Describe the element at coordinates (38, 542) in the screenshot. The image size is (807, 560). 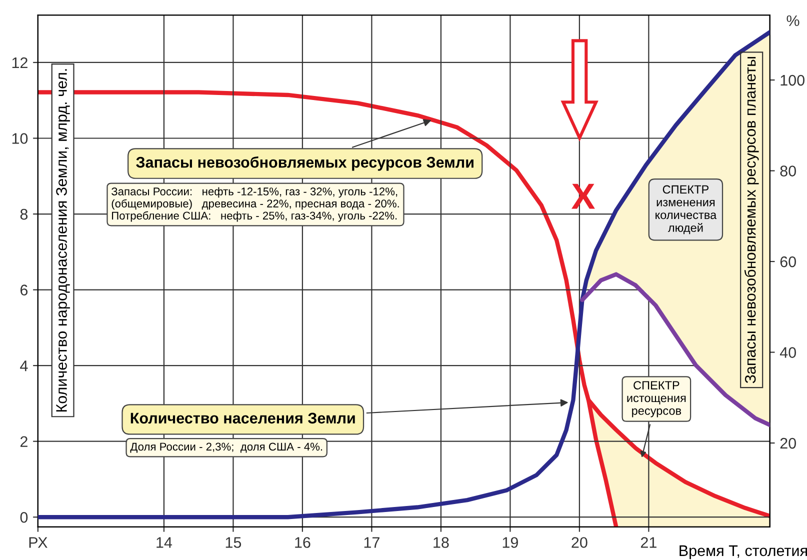
I see `x-tick-label: РХ` at that location.